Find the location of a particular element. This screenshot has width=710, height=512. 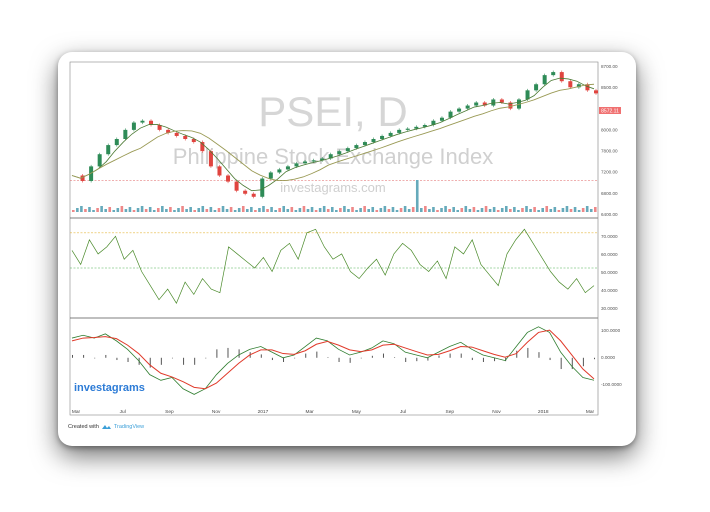

price-tick-label: 6800.00 is located at coordinates (609, 193).